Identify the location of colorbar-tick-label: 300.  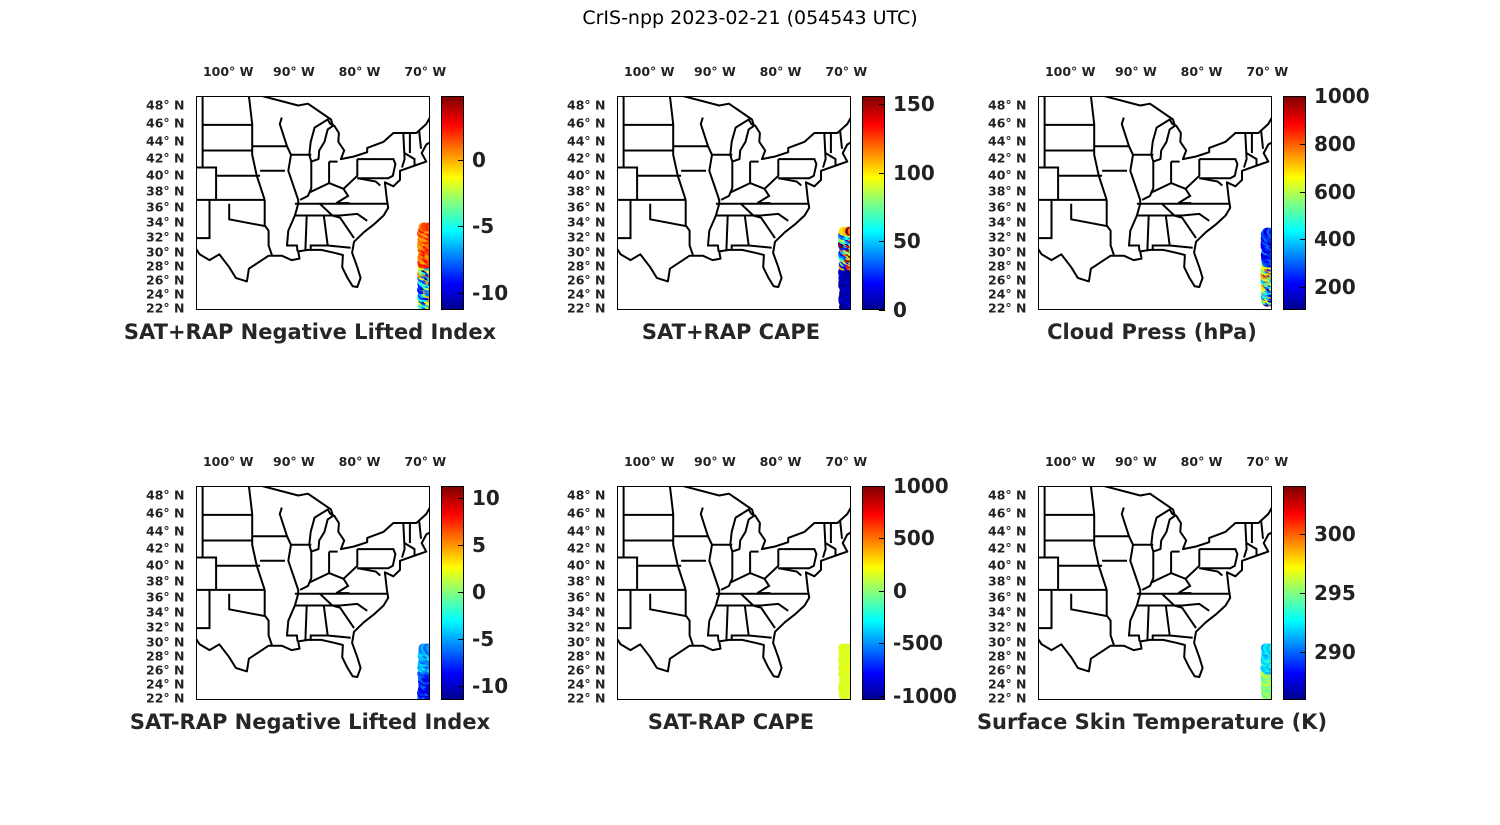
(1335, 533).